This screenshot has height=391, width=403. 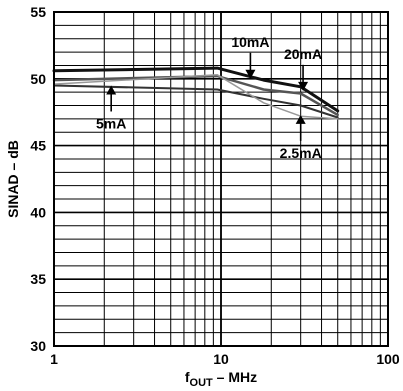 I want to click on annotation-20ma: 20mA, so click(x=303, y=68).